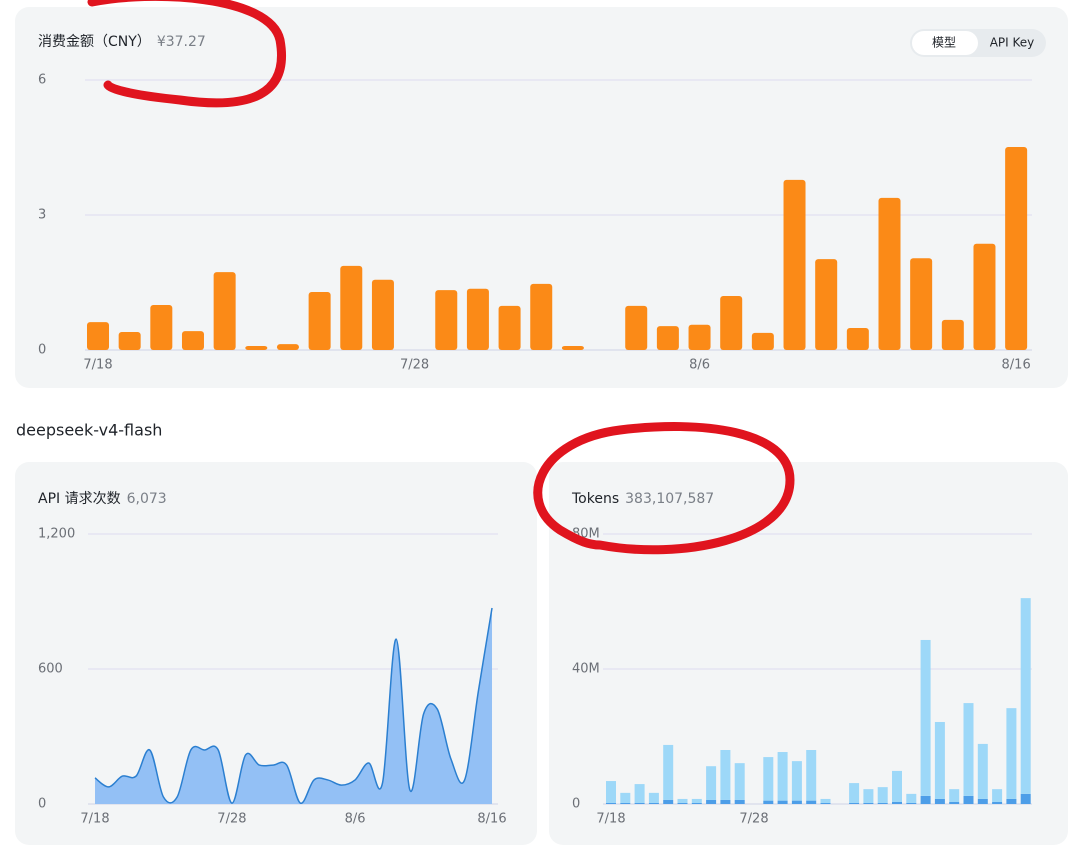 The height and width of the screenshot is (850, 1079). I want to click on annotation-circle, so click(664, 488).